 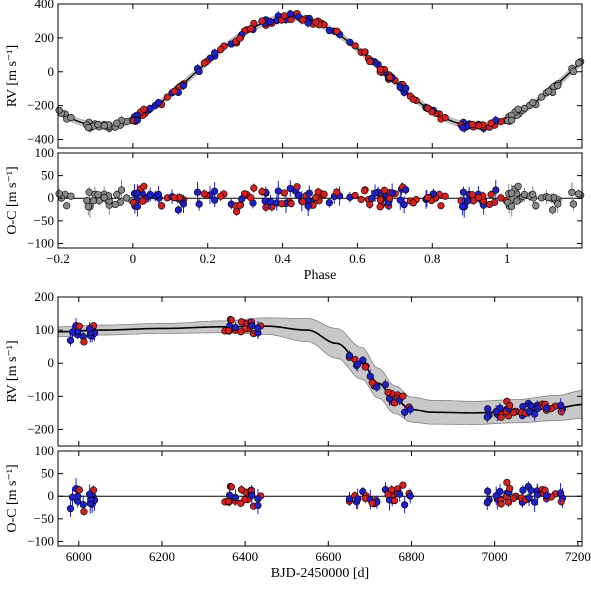 What do you see at coordinates (282, 258) in the screenshot?
I see `x-tick-label: 0.4` at bounding box center [282, 258].